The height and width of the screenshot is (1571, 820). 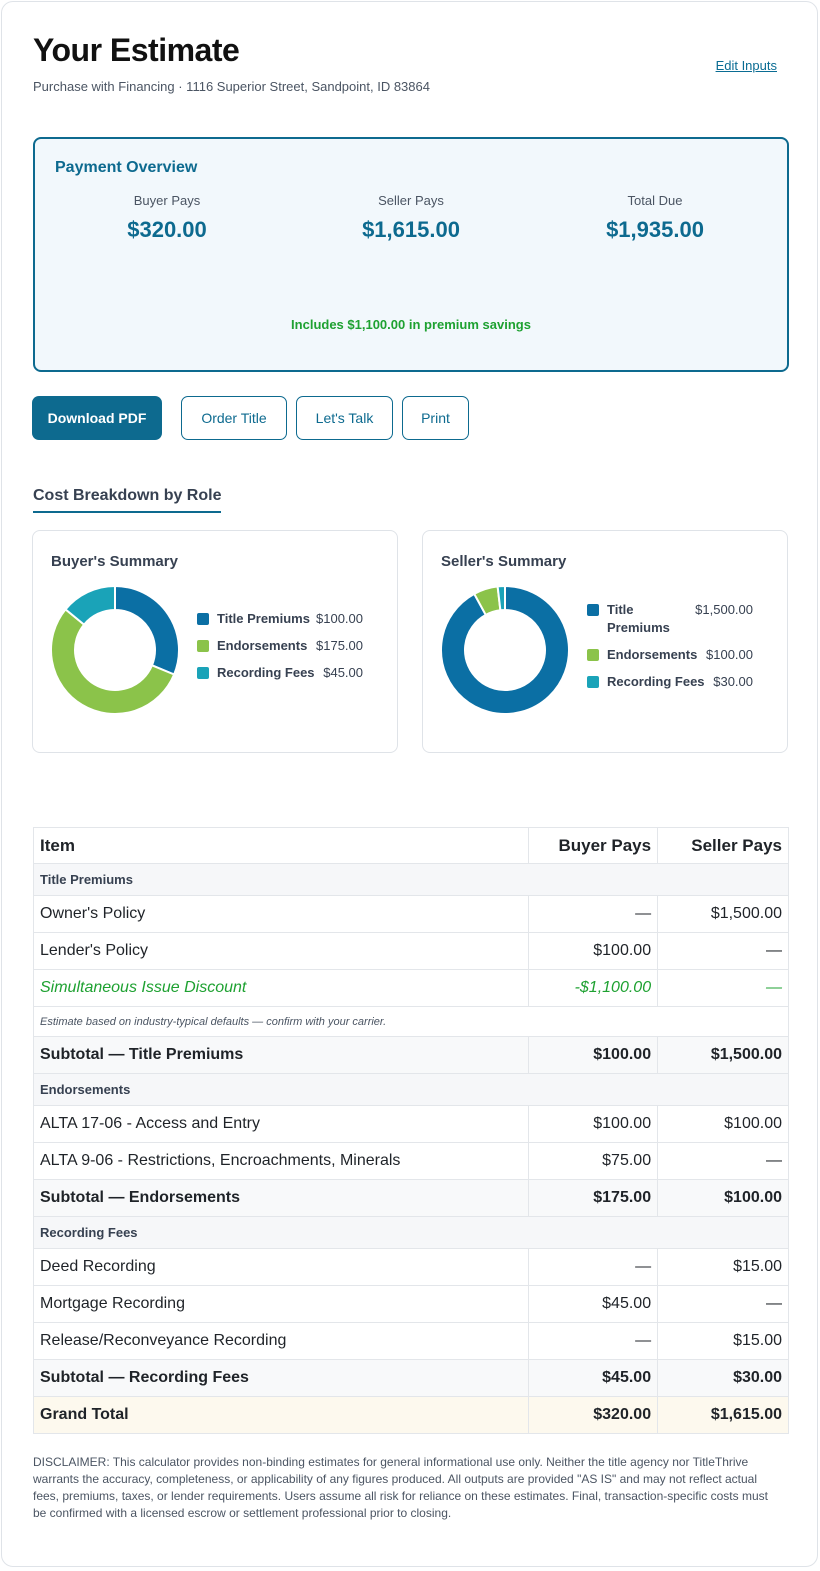 What do you see at coordinates (593, 988) in the screenshot?
I see `buyer-cell: -$1,100.00` at bounding box center [593, 988].